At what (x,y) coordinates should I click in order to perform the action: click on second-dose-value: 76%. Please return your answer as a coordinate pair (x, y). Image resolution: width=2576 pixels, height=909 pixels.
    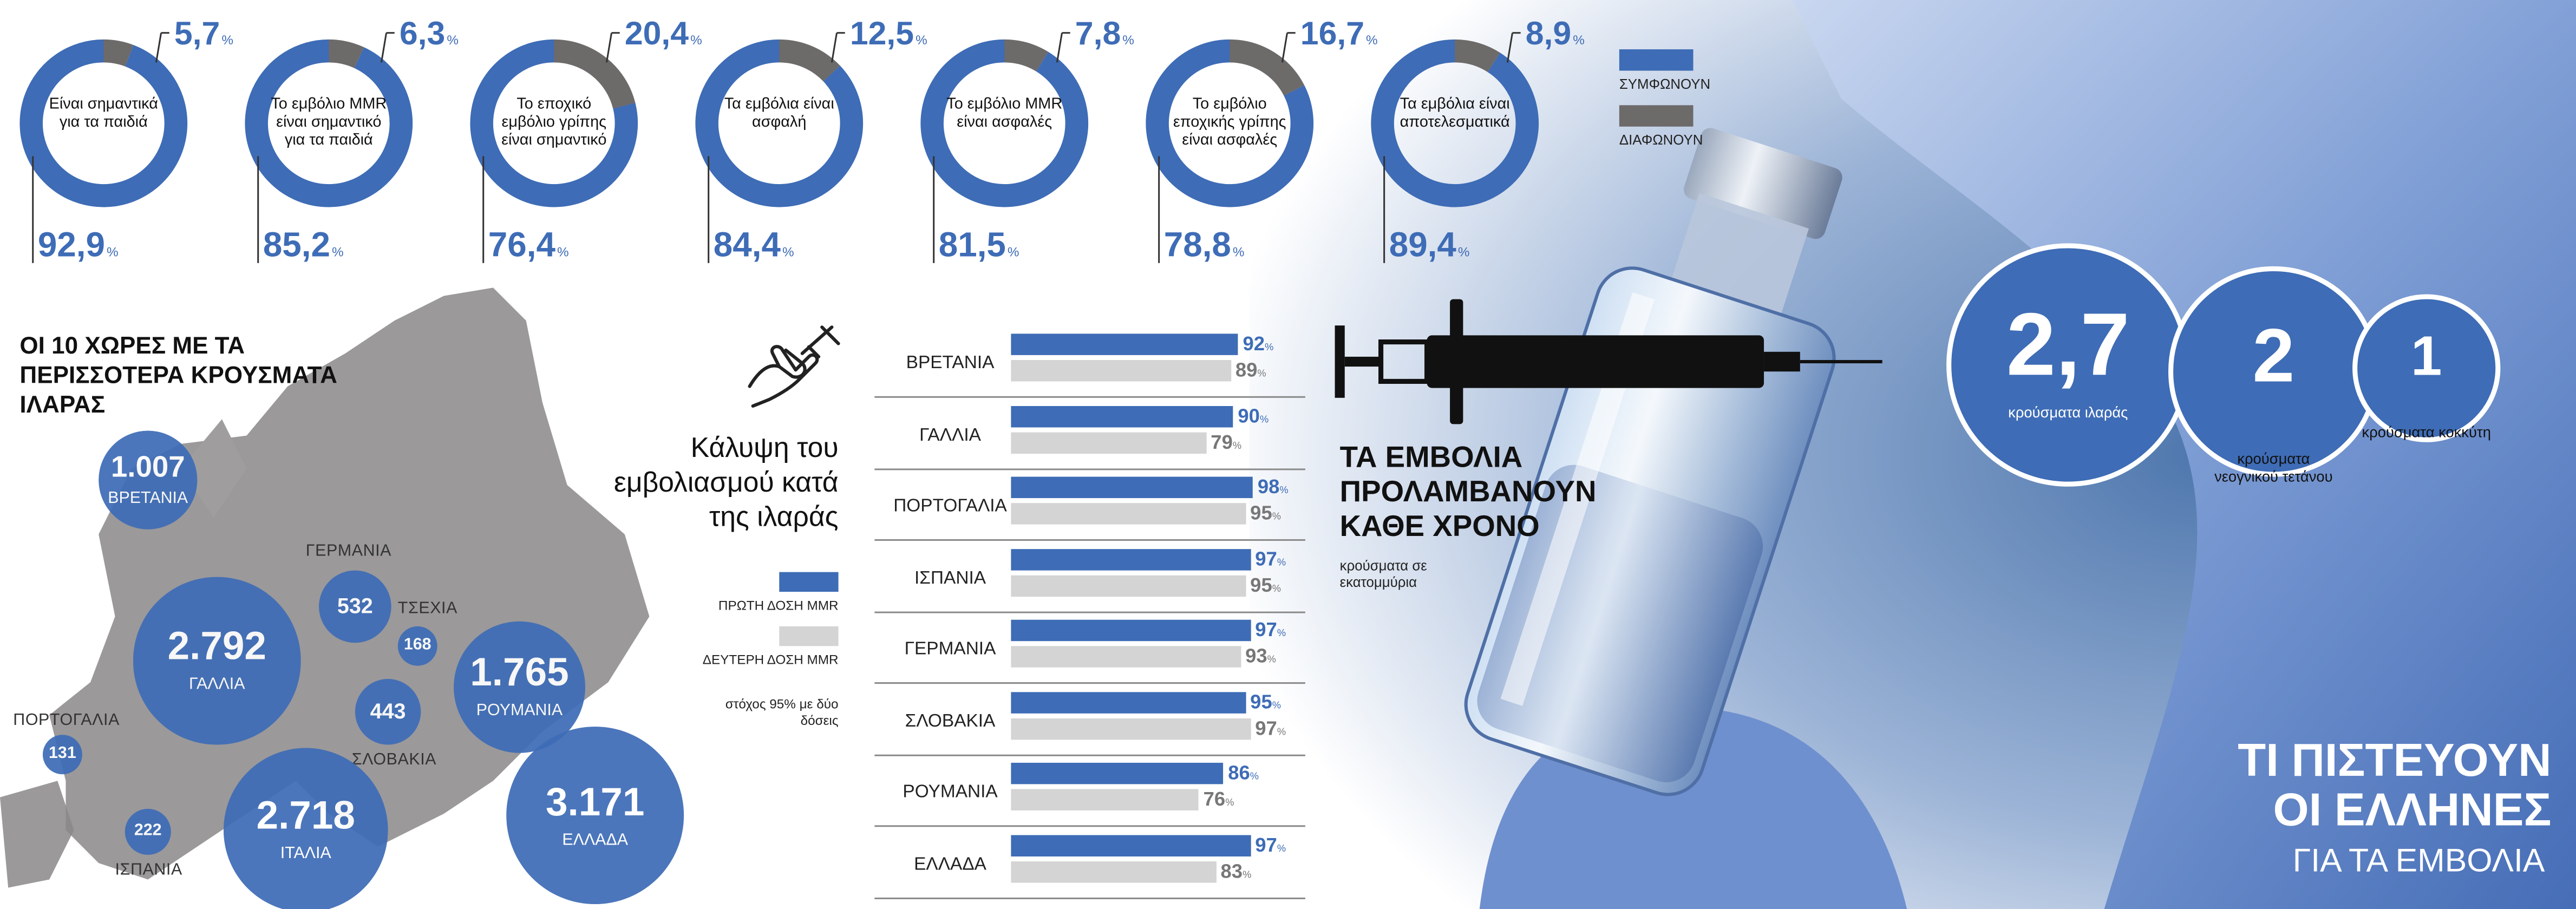
    Looking at the image, I should click on (1219, 798).